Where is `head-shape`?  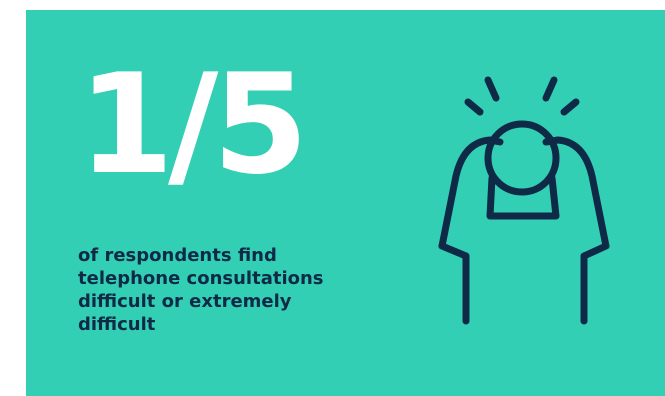 head-shape is located at coordinates (522, 158).